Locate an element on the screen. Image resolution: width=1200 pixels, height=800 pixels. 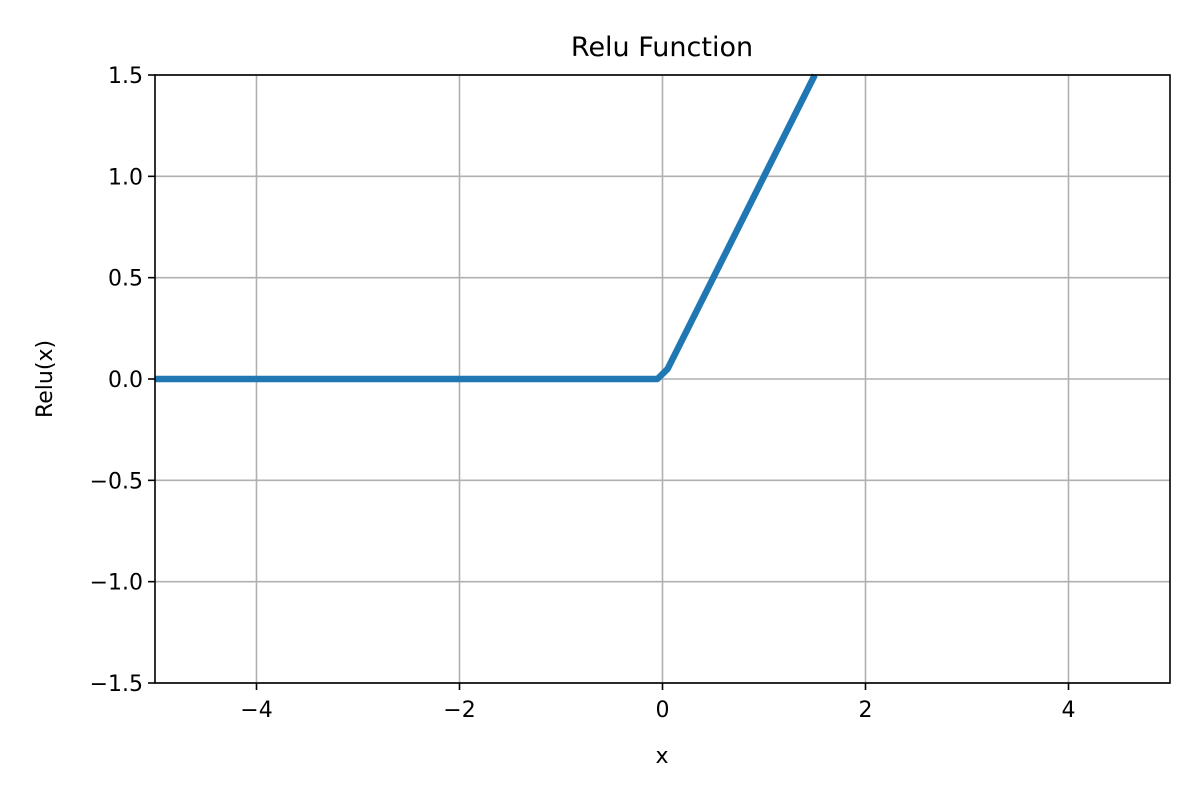
y-tick-label: −1.5 is located at coordinates (116, 684).